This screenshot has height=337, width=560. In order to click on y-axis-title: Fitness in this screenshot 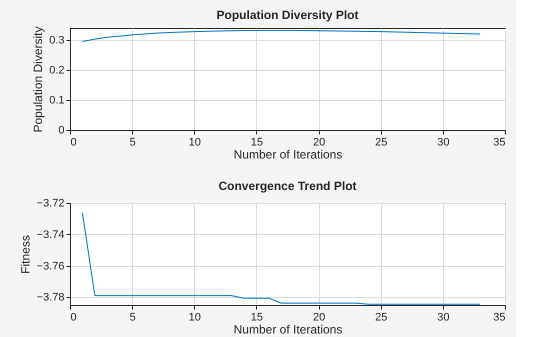, I will do `click(25, 254)`.